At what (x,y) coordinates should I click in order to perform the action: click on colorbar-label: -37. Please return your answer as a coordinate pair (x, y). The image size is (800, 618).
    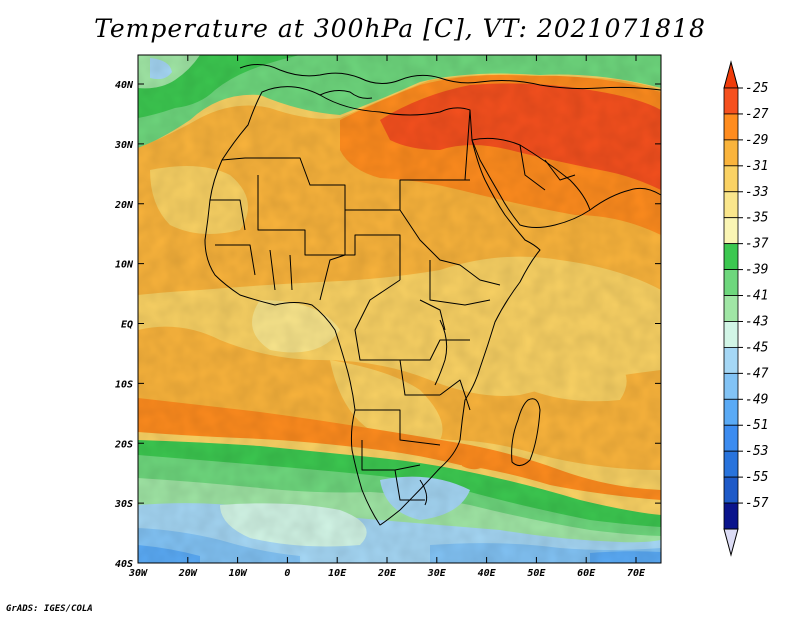
    Looking at the image, I should click on (757, 244).